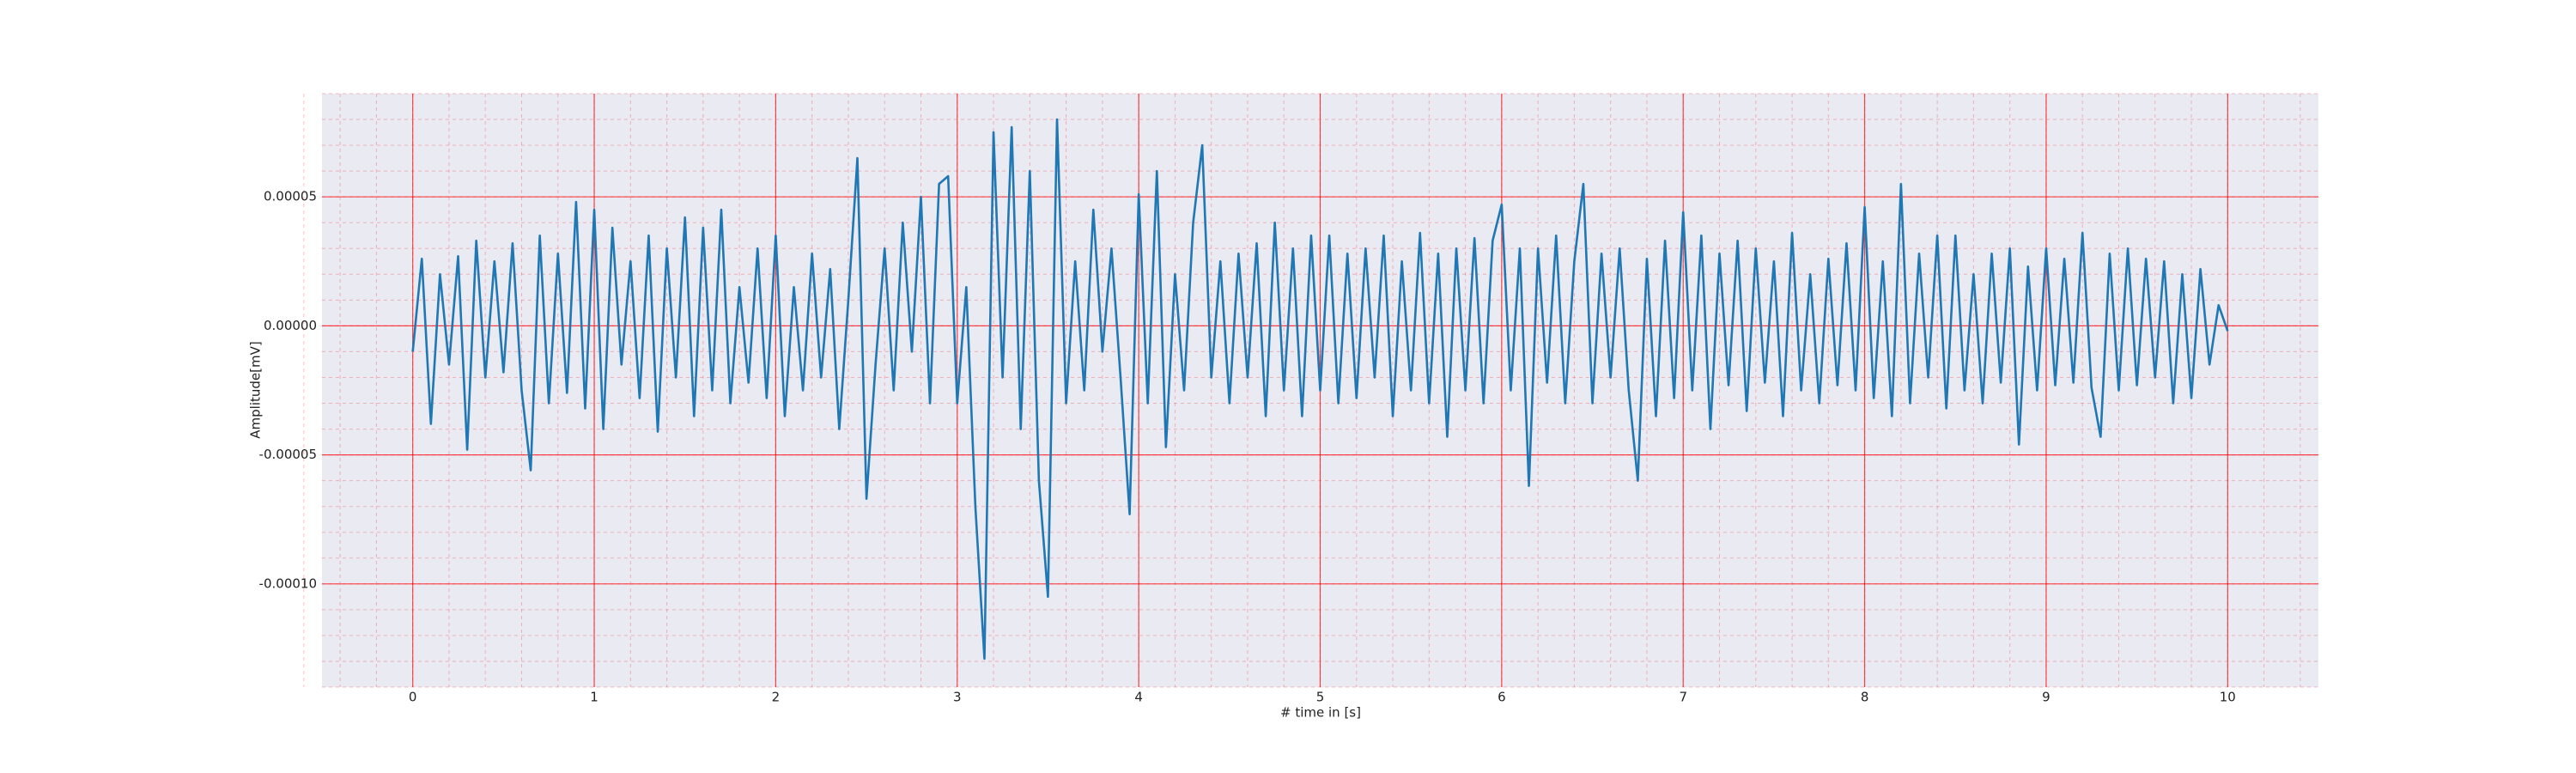  Describe the element at coordinates (1320, 713) in the screenshot. I see `x-axis-label: # time in [s]` at that location.